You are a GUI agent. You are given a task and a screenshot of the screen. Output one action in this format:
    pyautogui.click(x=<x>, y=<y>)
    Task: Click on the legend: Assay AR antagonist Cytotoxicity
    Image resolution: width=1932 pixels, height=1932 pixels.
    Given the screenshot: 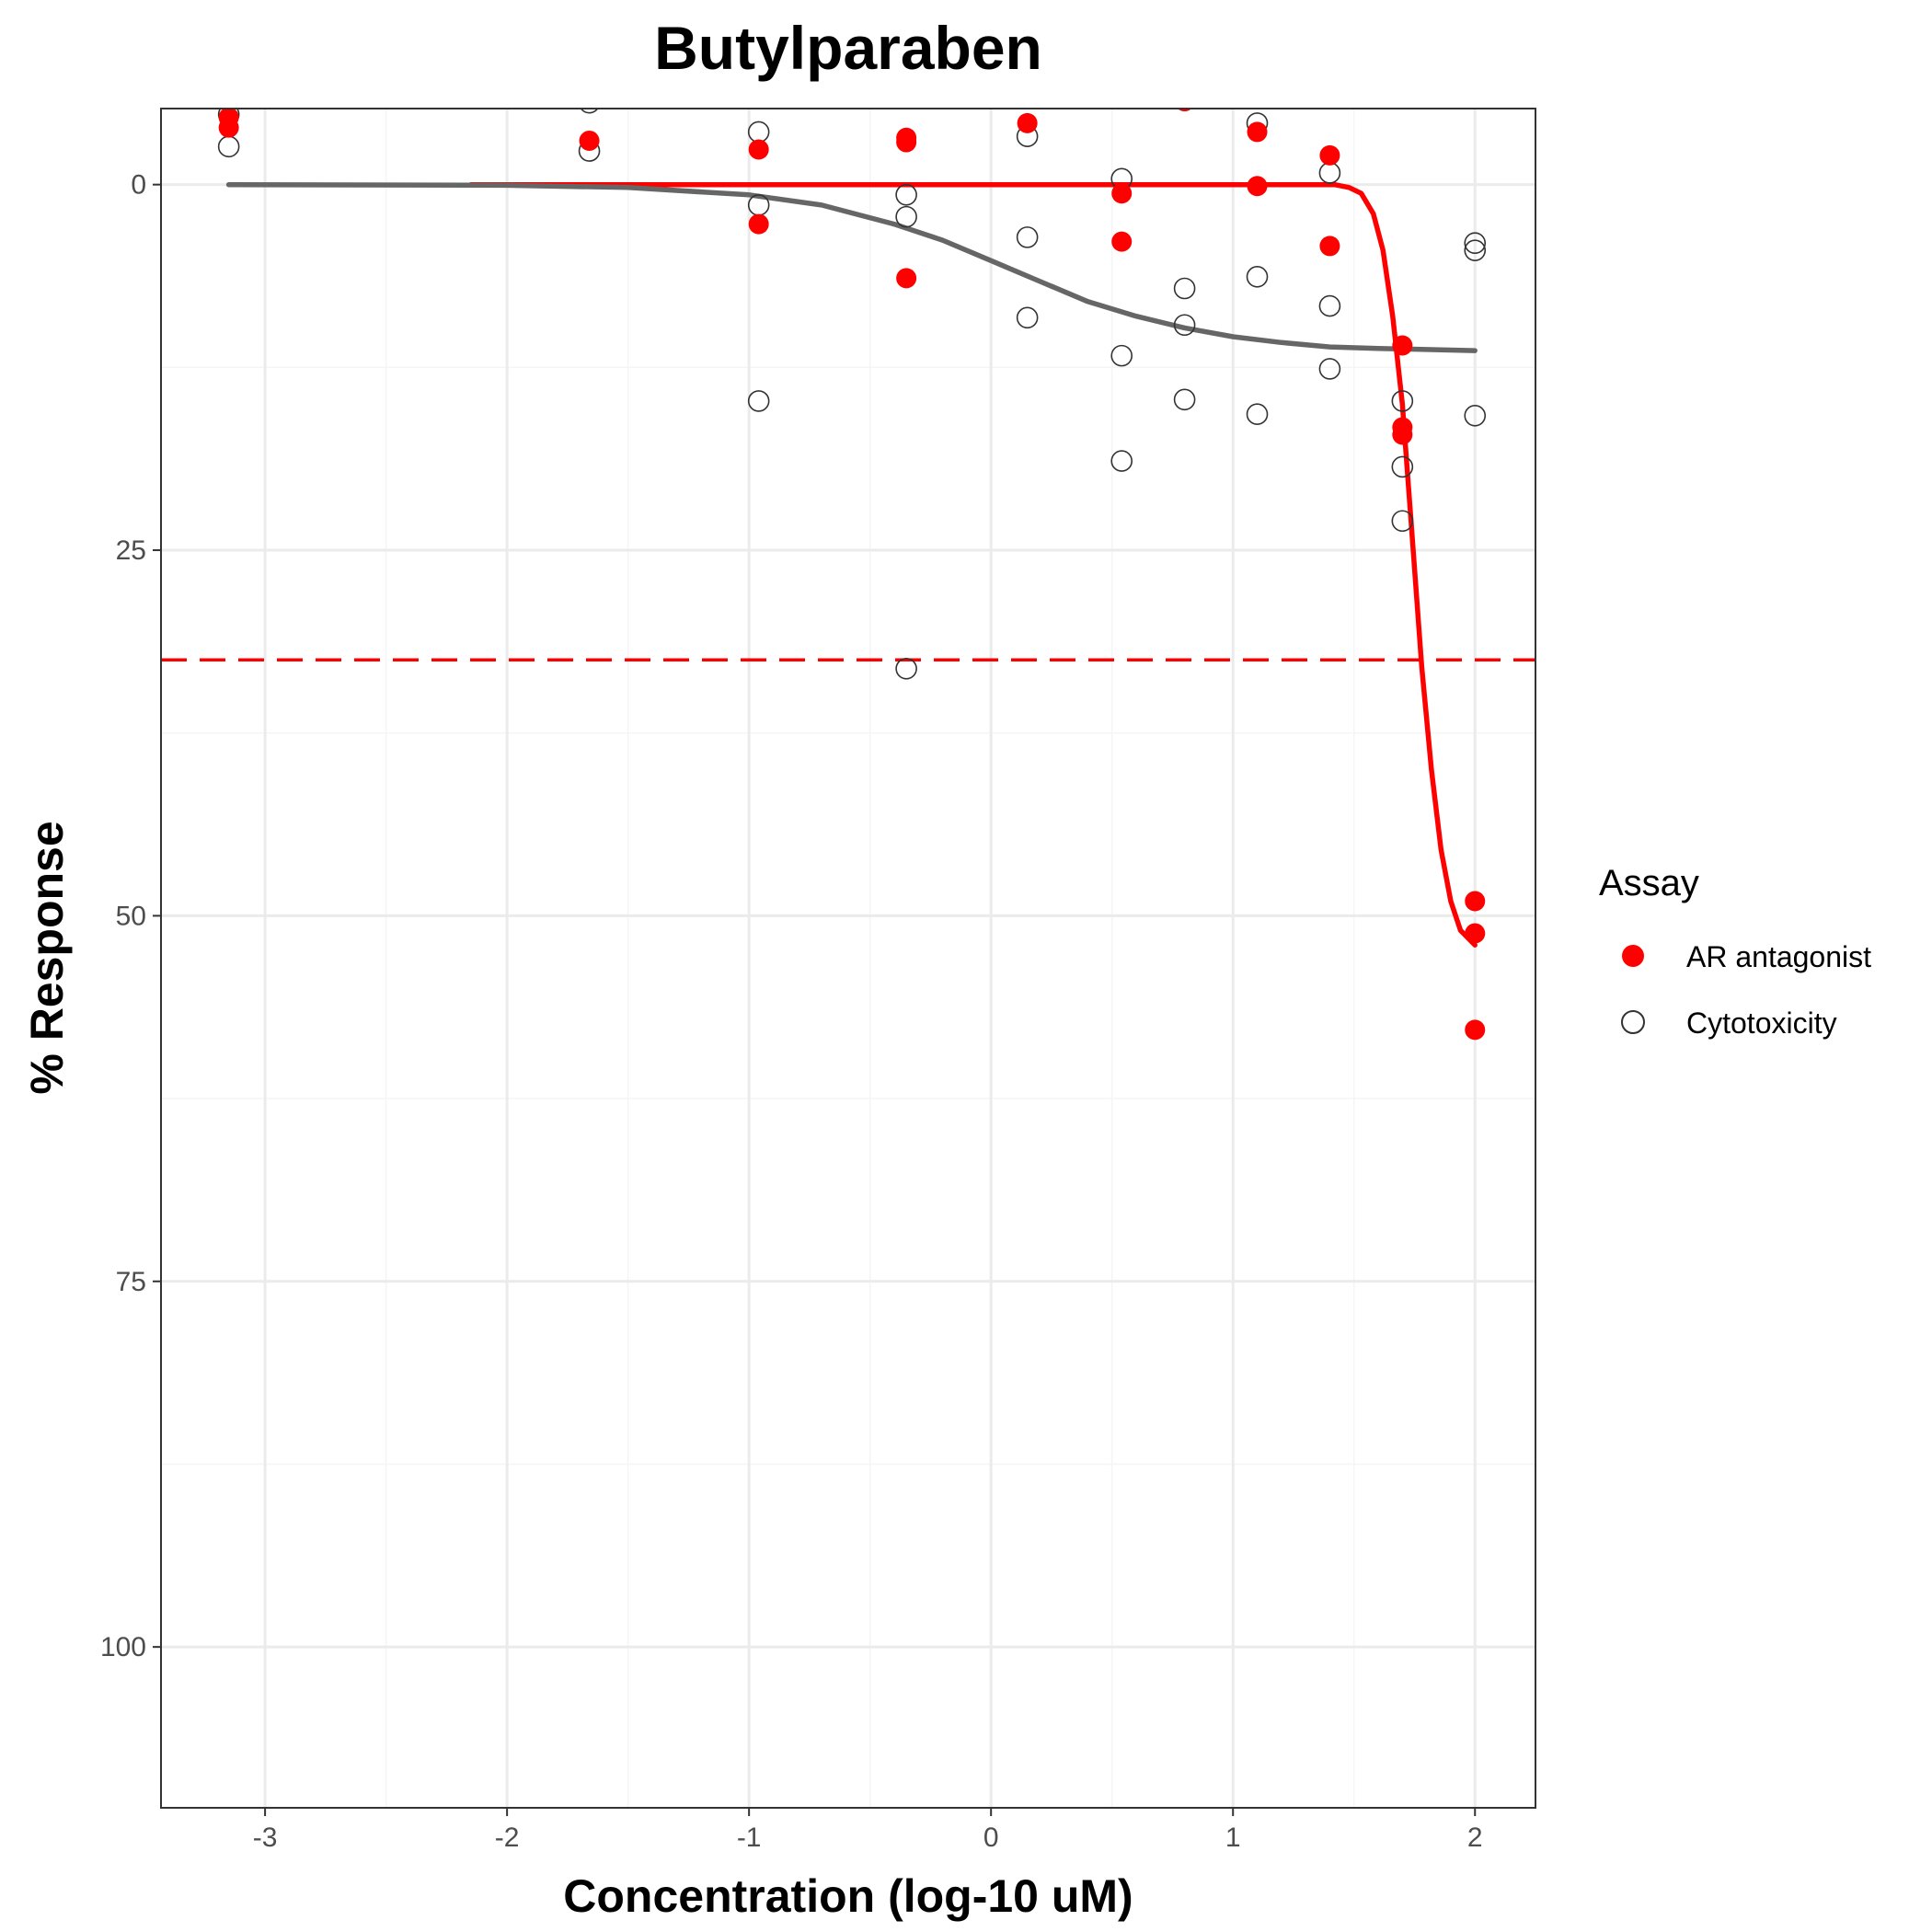 What is the action you would take?
    pyautogui.click(x=1735, y=951)
    